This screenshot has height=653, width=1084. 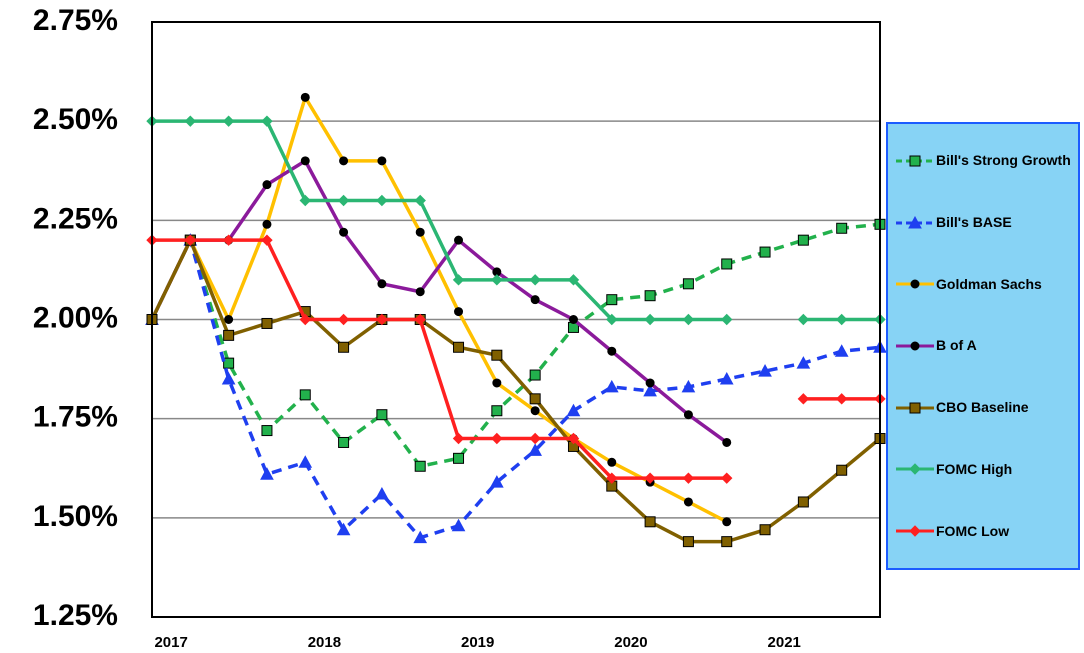 I want to click on y-tick-label: 2.25%, so click(x=75, y=218).